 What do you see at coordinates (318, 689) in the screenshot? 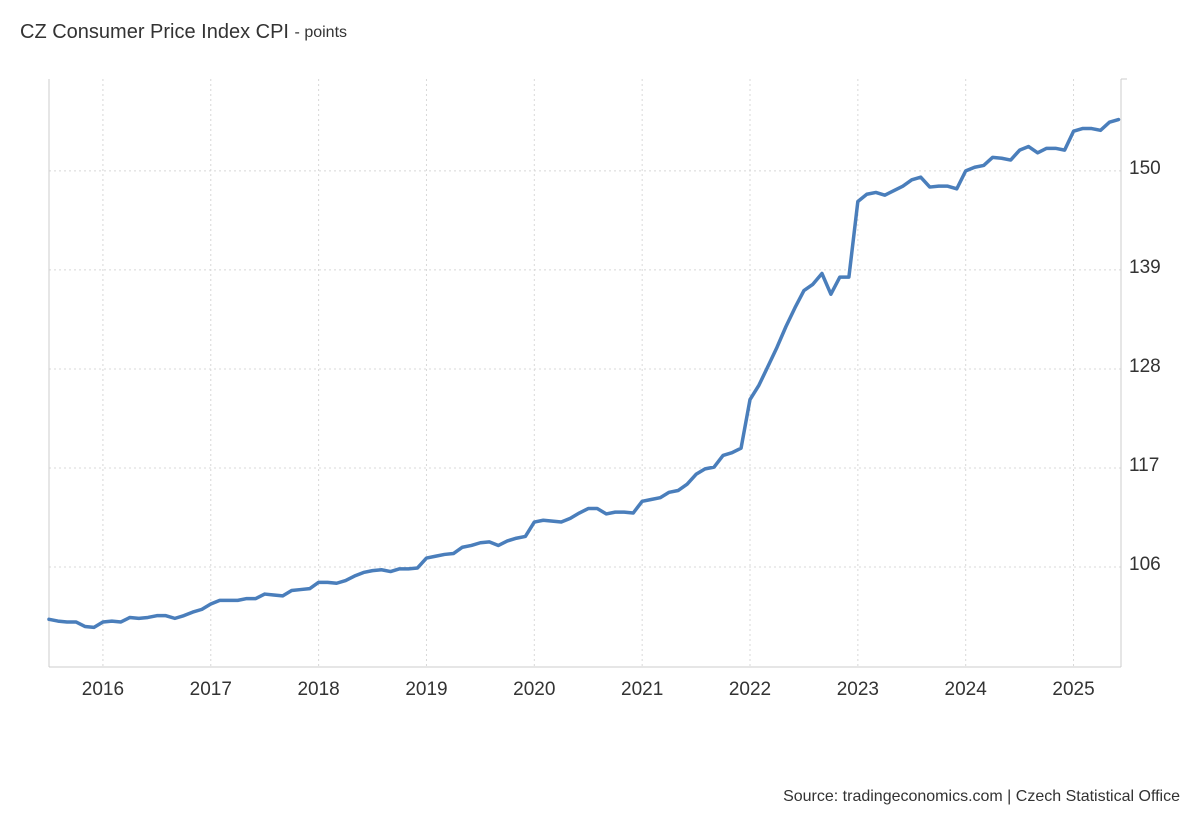
I see `x-tick-label: 2018` at bounding box center [318, 689].